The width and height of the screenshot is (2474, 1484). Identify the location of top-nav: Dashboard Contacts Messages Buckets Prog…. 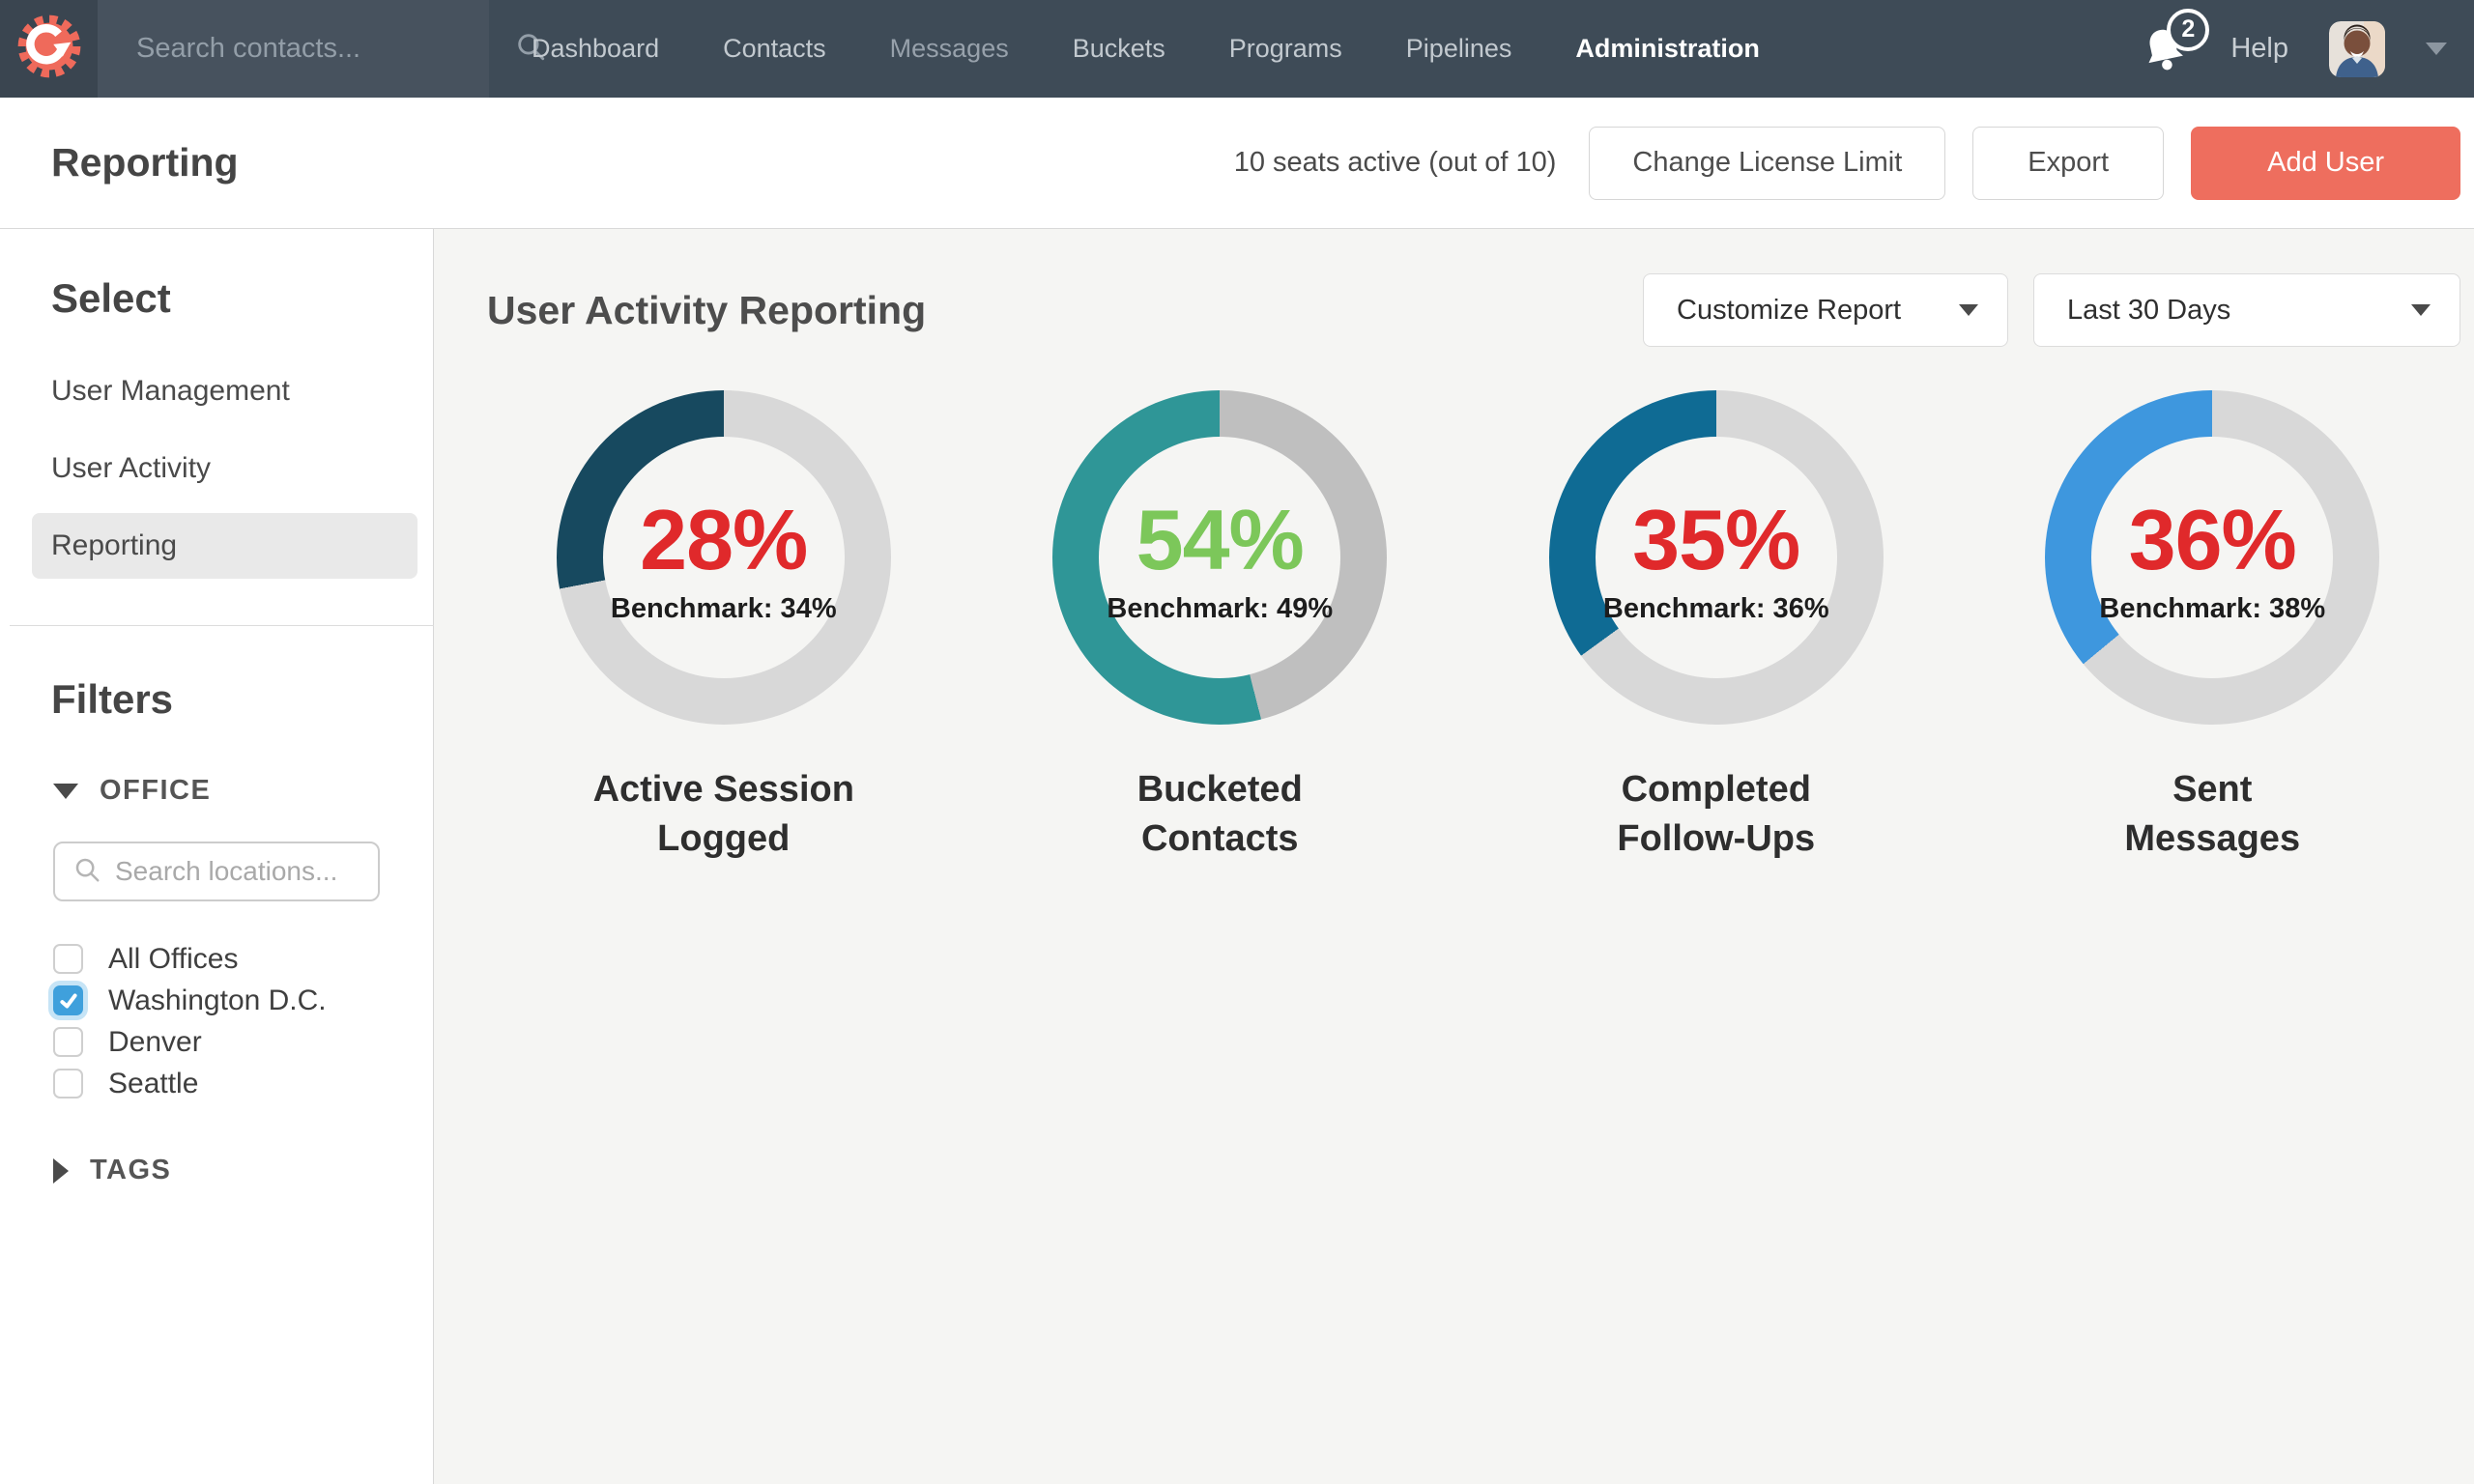
(1237, 49).